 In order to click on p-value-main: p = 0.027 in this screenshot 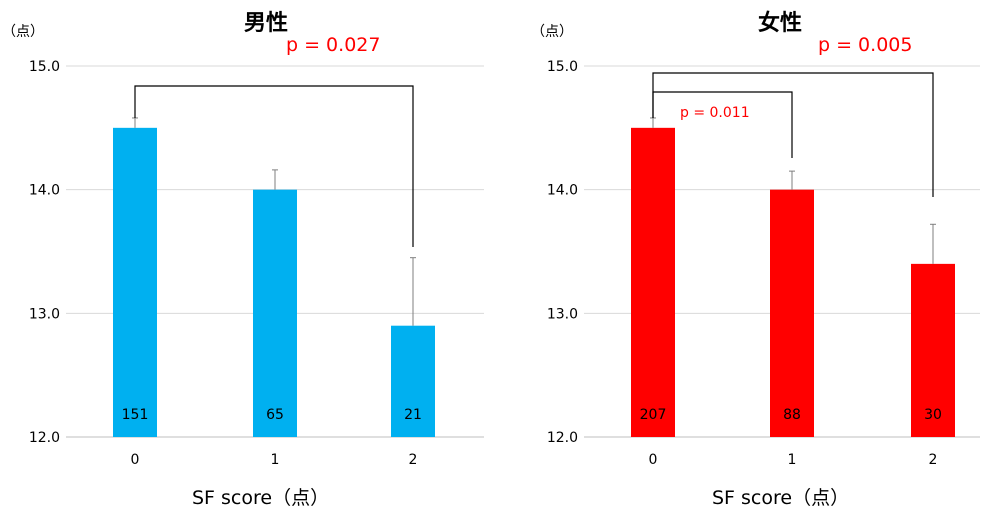, I will do `click(333, 45)`.